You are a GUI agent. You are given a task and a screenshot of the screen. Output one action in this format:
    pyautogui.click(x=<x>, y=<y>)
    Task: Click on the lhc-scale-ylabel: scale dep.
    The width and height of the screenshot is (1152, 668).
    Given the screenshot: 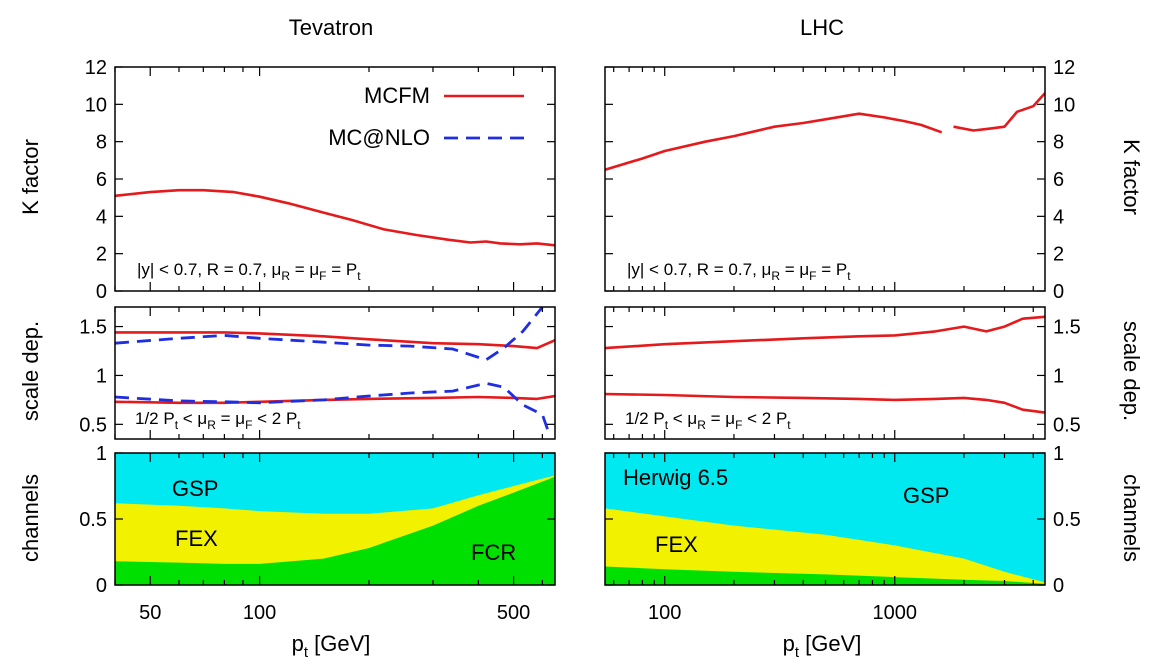 What is the action you would take?
    pyautogui.click(x=1131, y=371)
    